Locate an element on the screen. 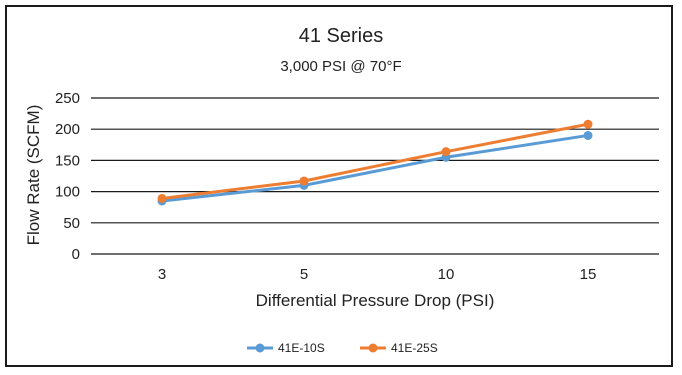  data-point-41E-10S is located at coordinates (588, 135).